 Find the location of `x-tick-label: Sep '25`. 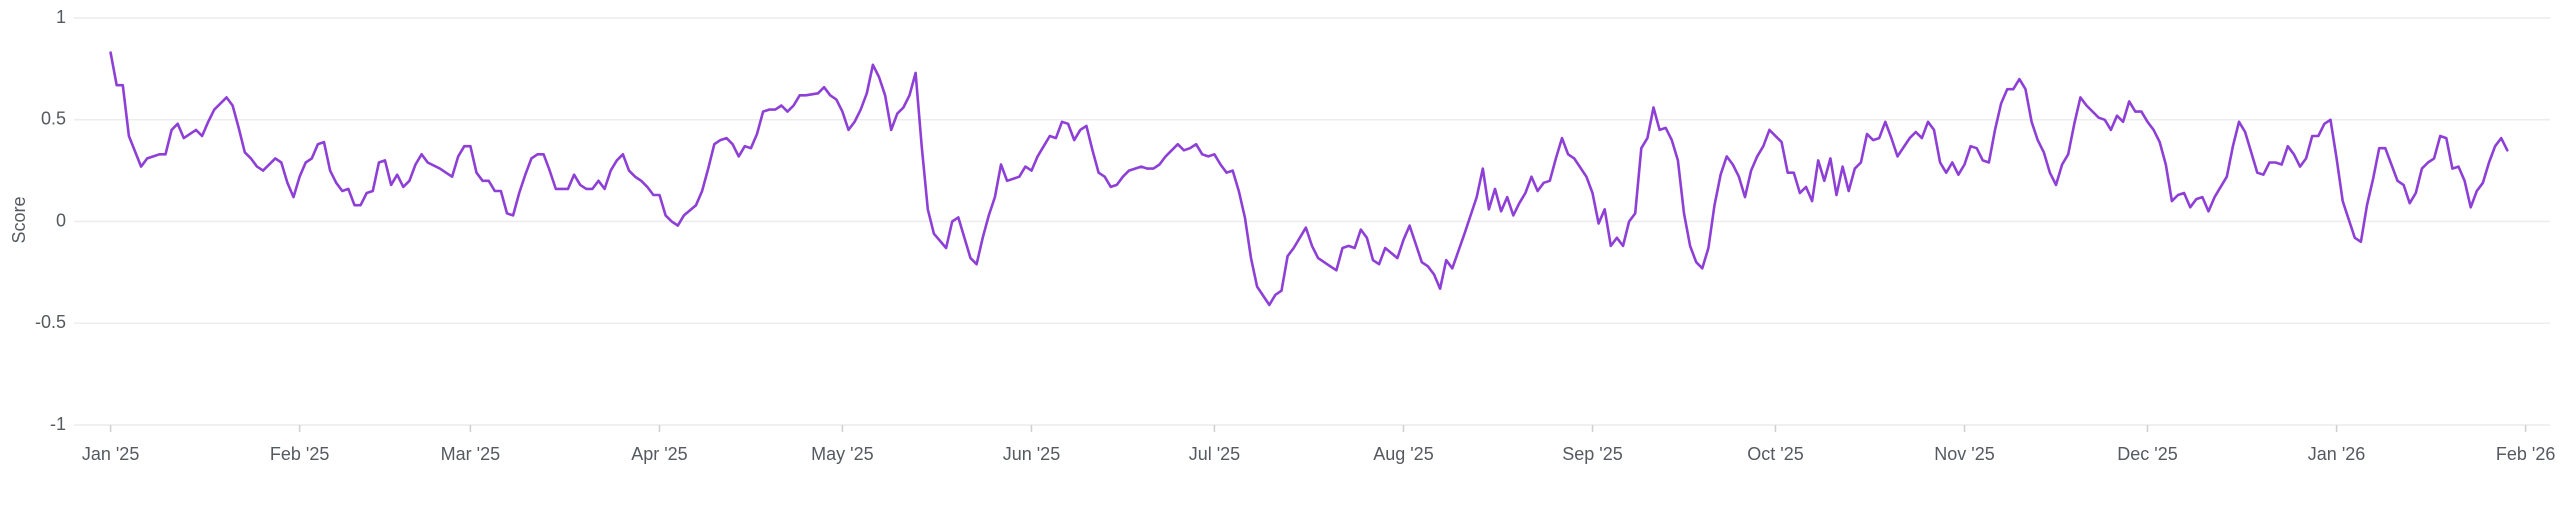

x-tick-label: Sep '25 is located at coordinates (1592, 454).